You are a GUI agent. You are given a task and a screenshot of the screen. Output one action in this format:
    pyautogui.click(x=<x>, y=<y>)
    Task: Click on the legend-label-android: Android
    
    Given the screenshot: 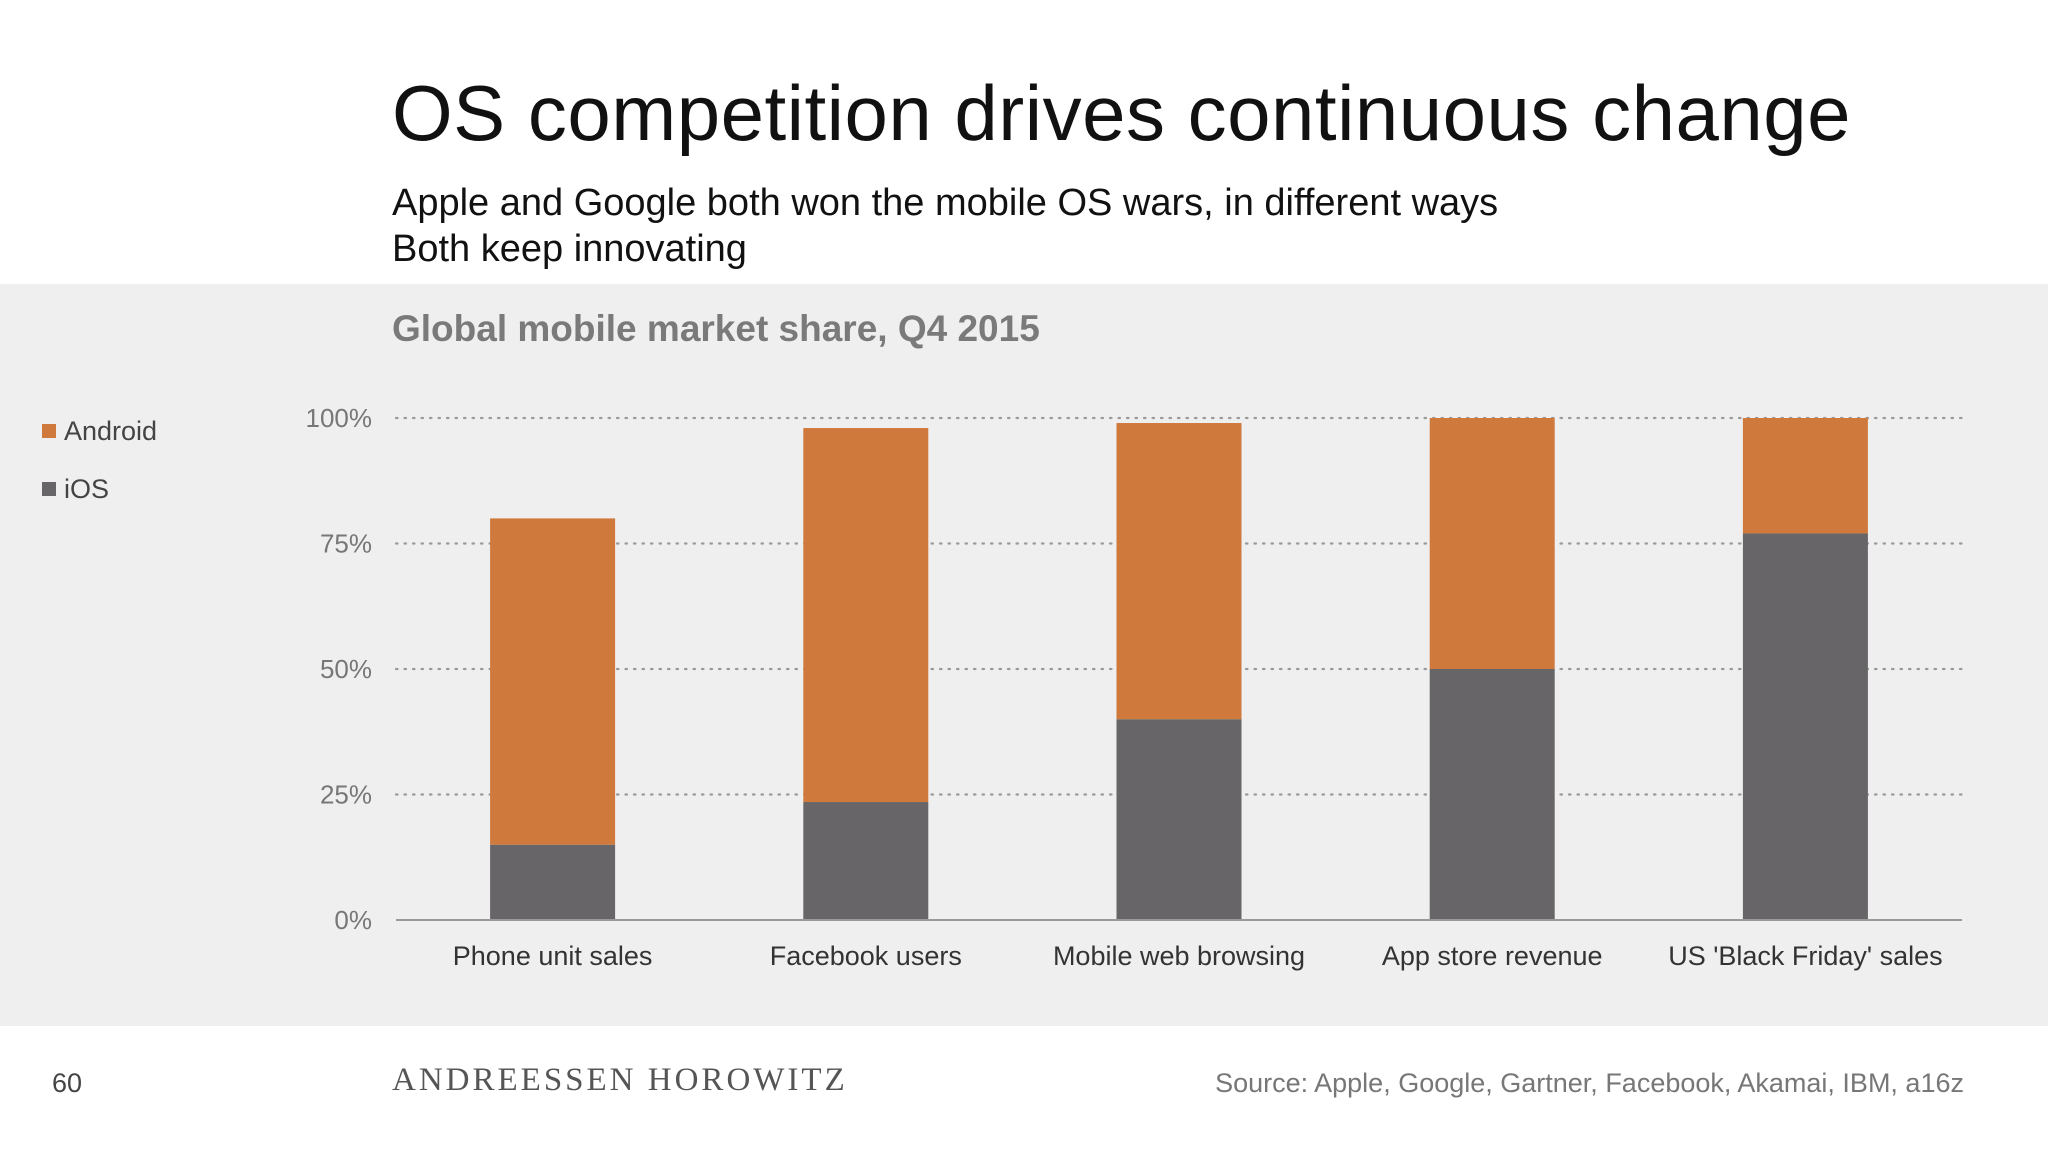 What is the action you would take?
    pyautogui.click(x=111, y=430)
    